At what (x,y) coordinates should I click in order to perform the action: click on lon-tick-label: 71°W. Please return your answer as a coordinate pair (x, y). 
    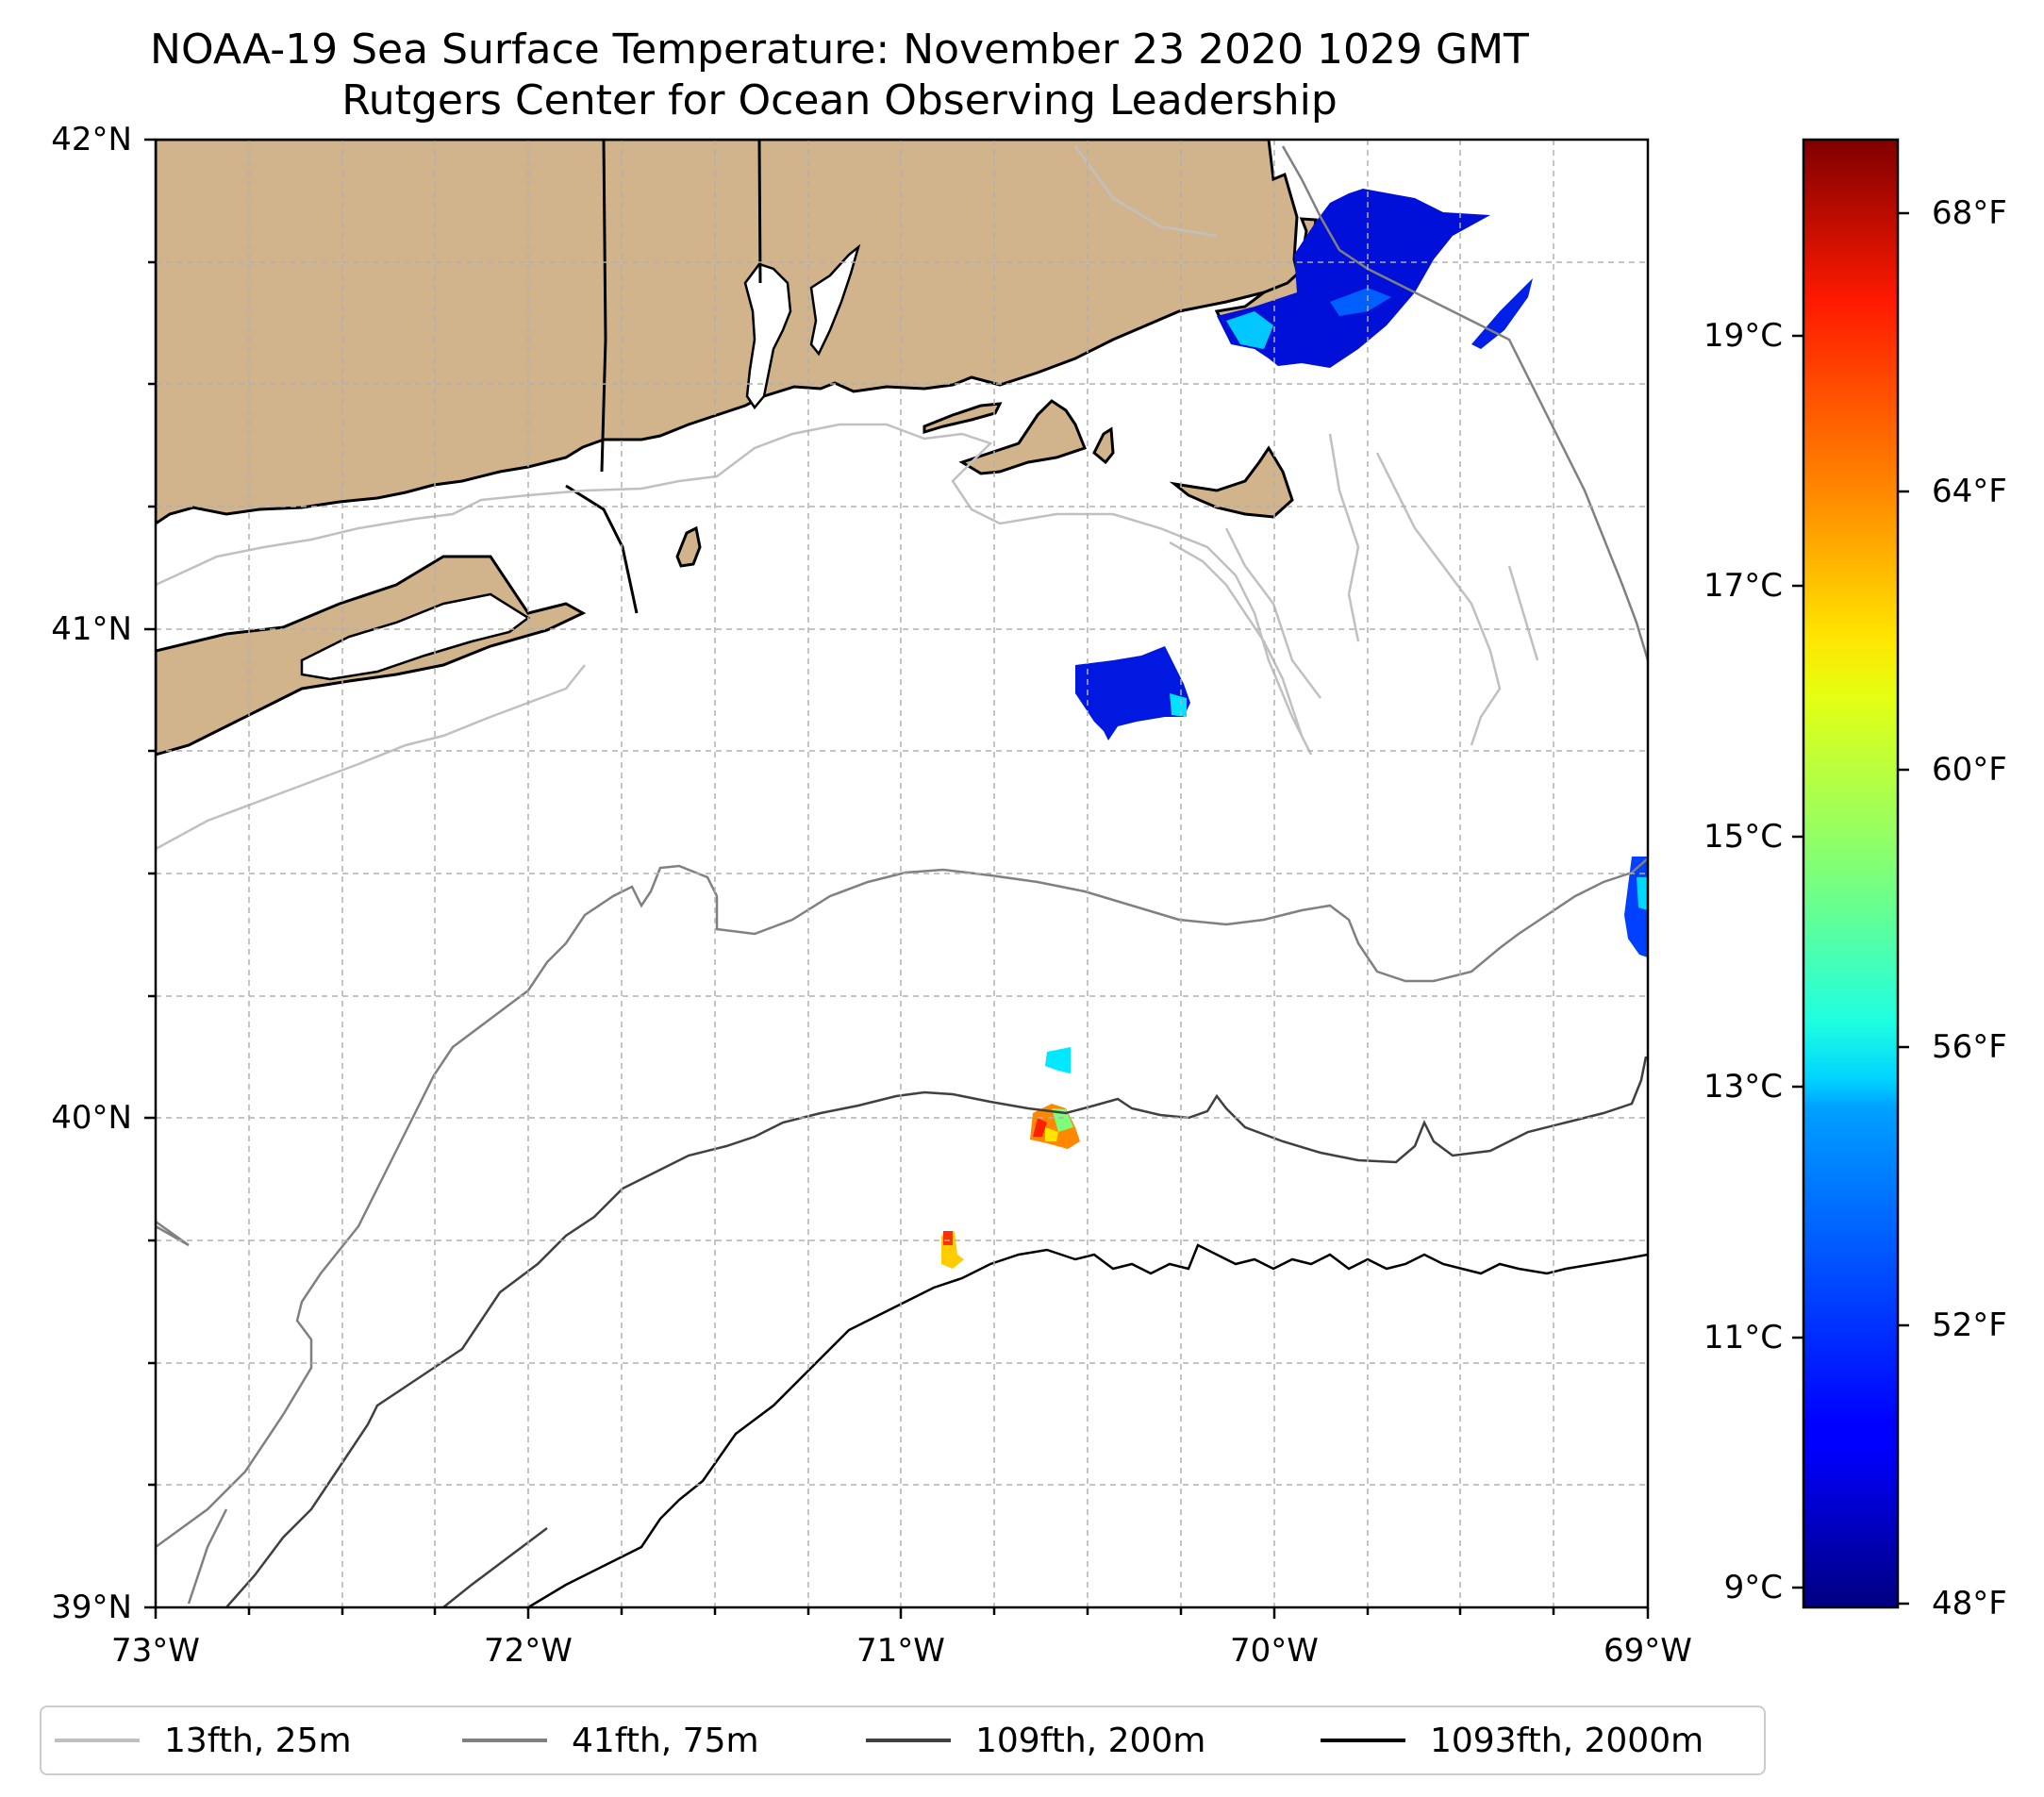
    Looking at the image, I should click on (901, 1651).